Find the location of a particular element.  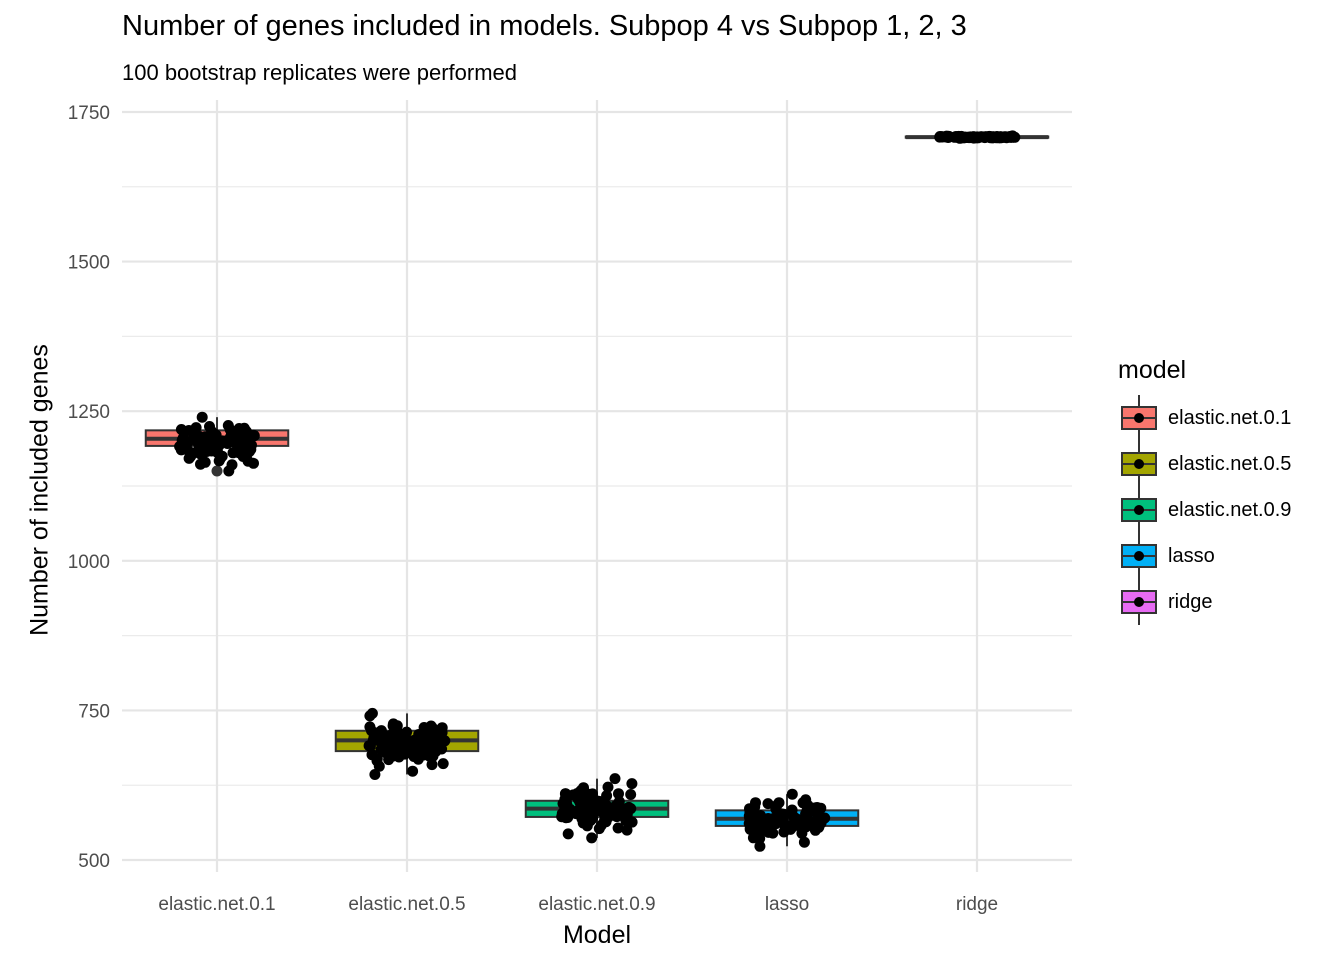

x-tick-label: elastic.net.0.5 is located at coordinates (406, 904).